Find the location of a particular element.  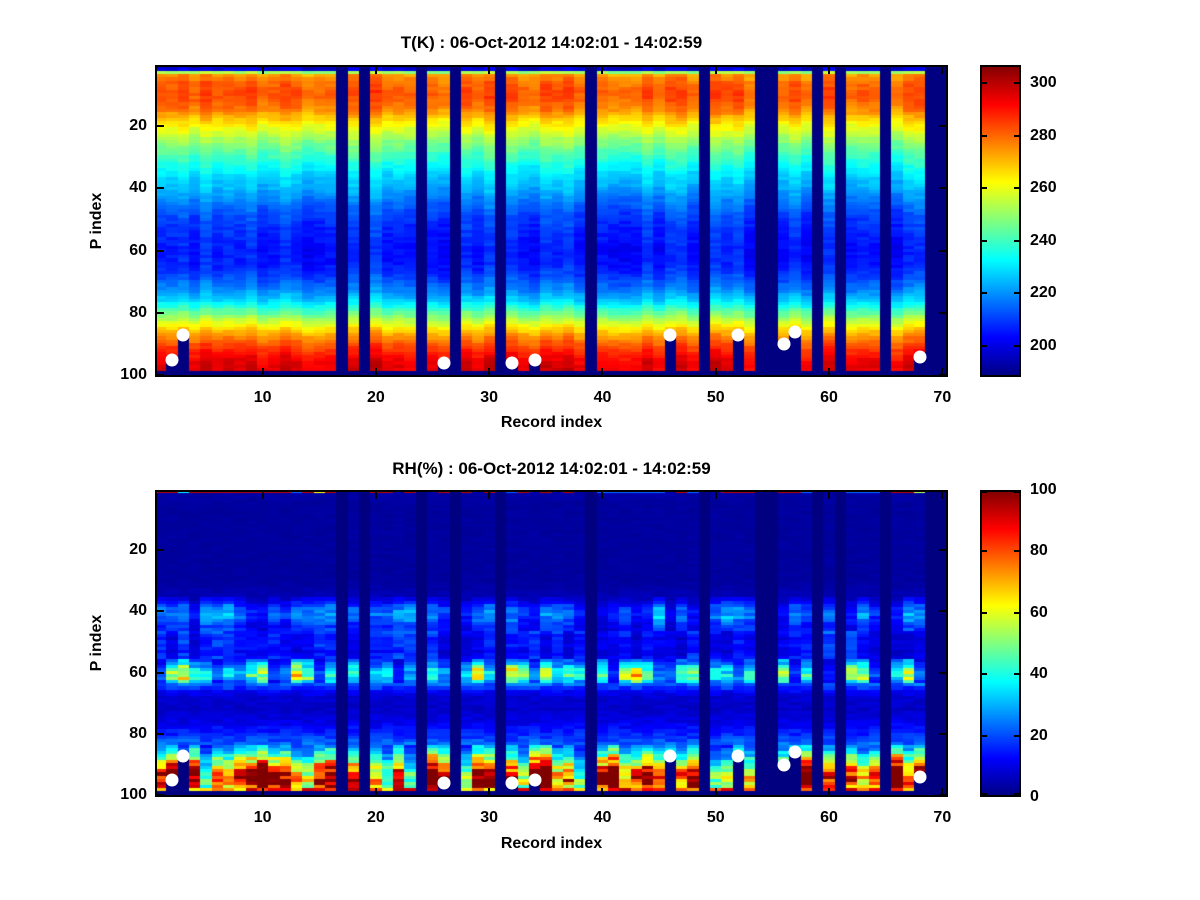

humidity-plot-title: RH(%) : 06-Oct-2012 14:02:01 - 14:02:59 is located at coordinates (551, 468).